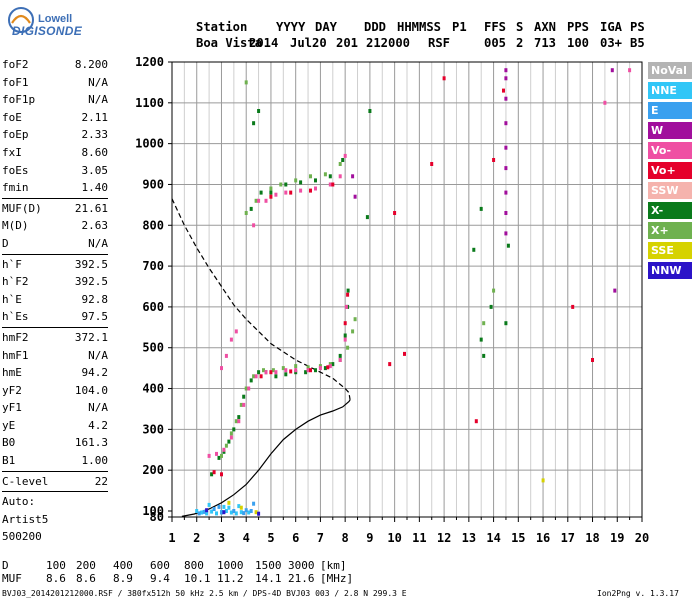 This screenshot has width=700, height=600. What do you see at coordinates (670, 172) in the screenshot?
I see `polarization-legend: NoVal NNE E W Vo- Vo+ SSW X- X+ SSE NNW` at bounding box center [670, 172].